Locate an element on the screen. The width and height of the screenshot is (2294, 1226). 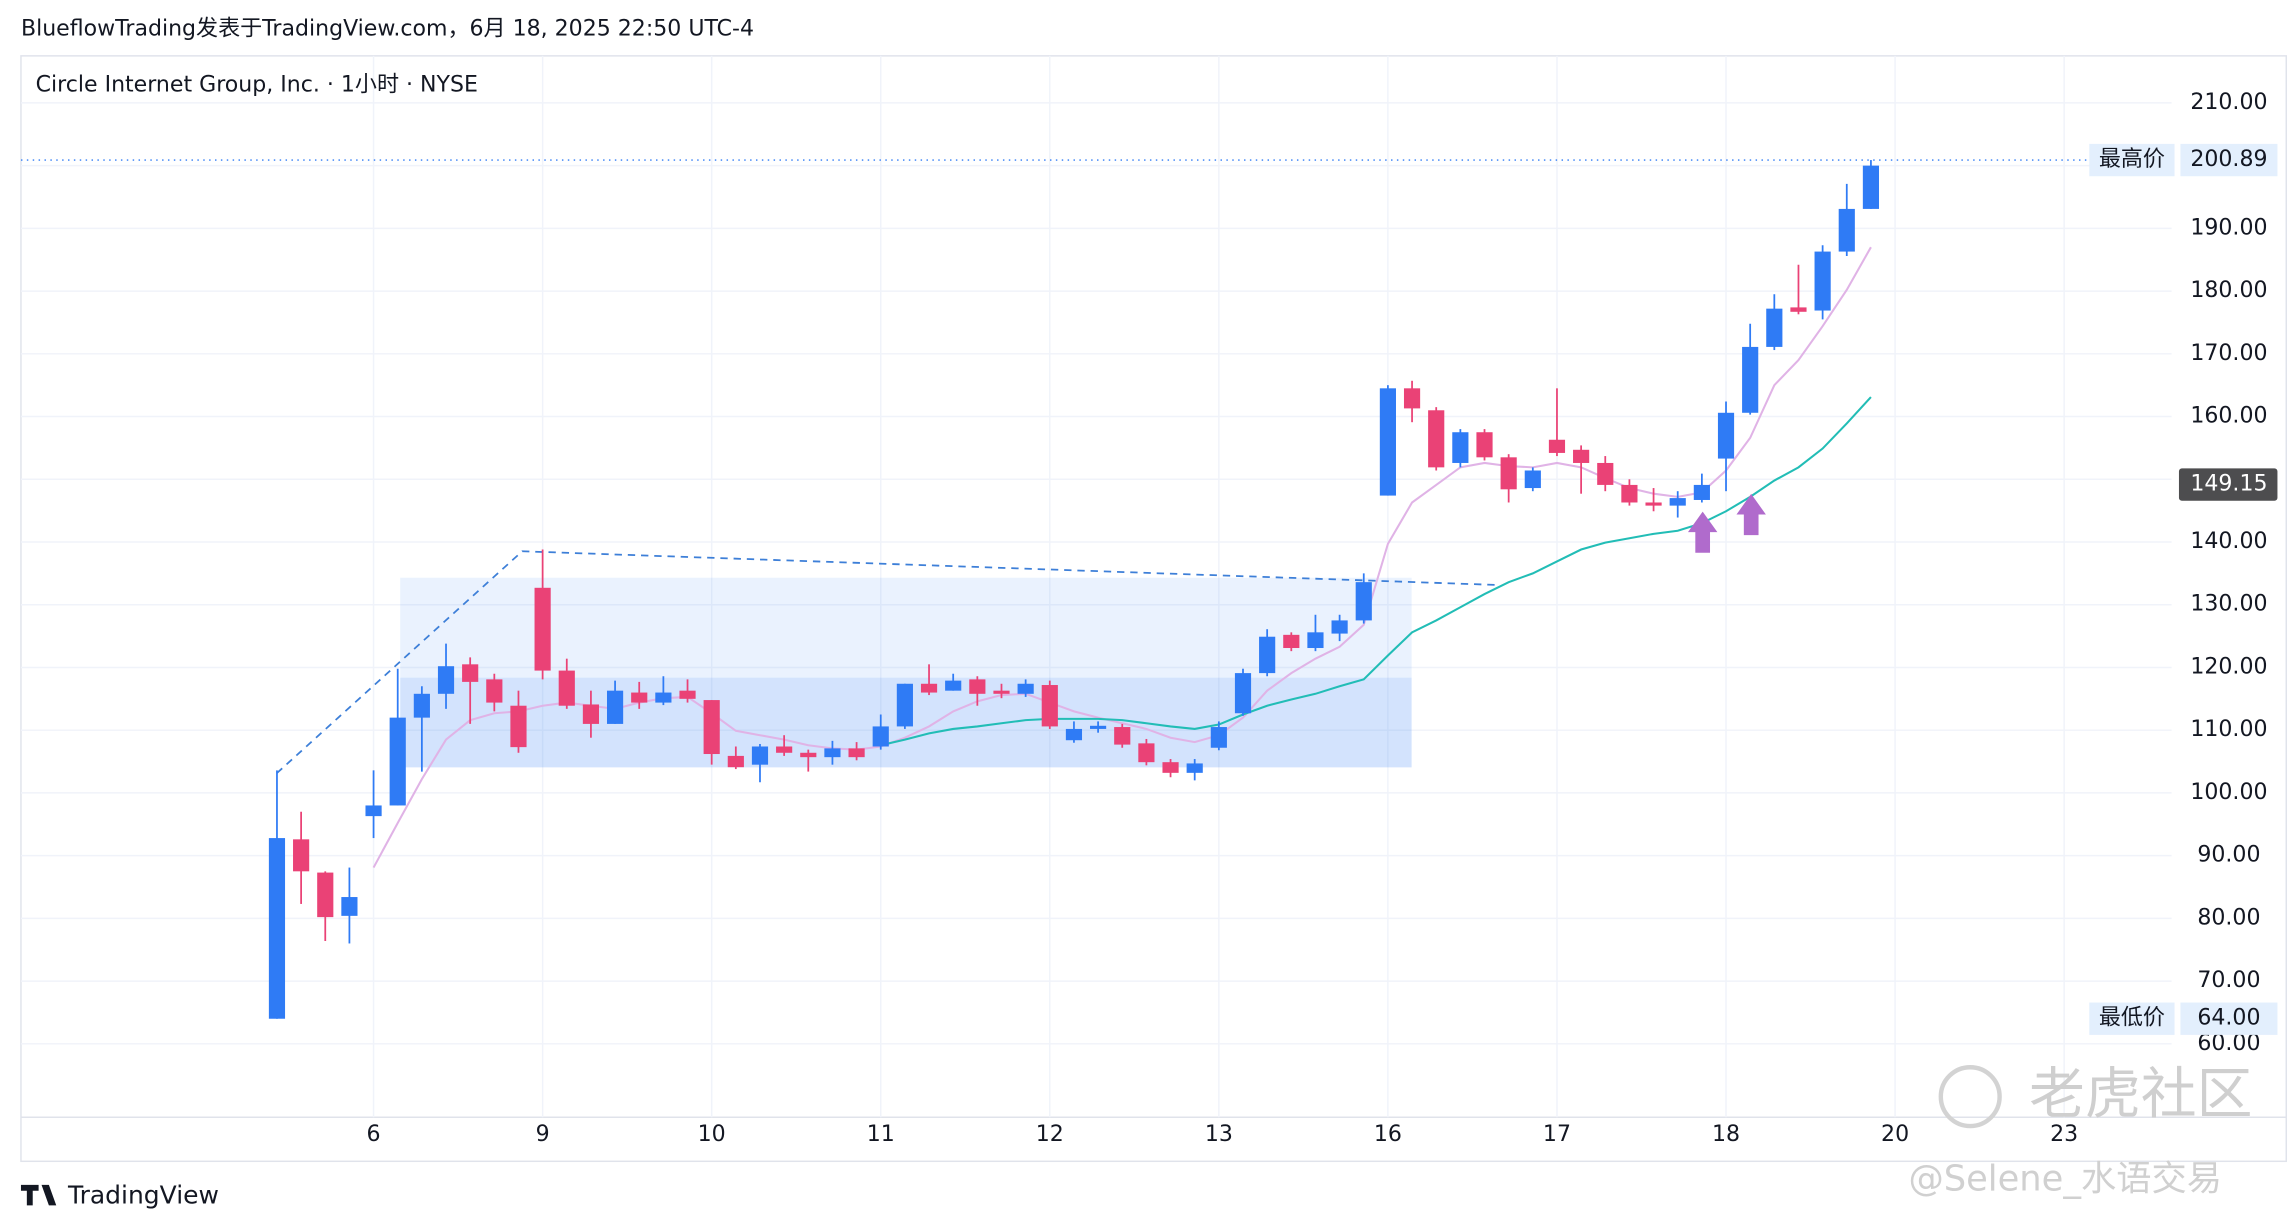
y-tick-label: 210.00 is located at coordinates (2228, 102).